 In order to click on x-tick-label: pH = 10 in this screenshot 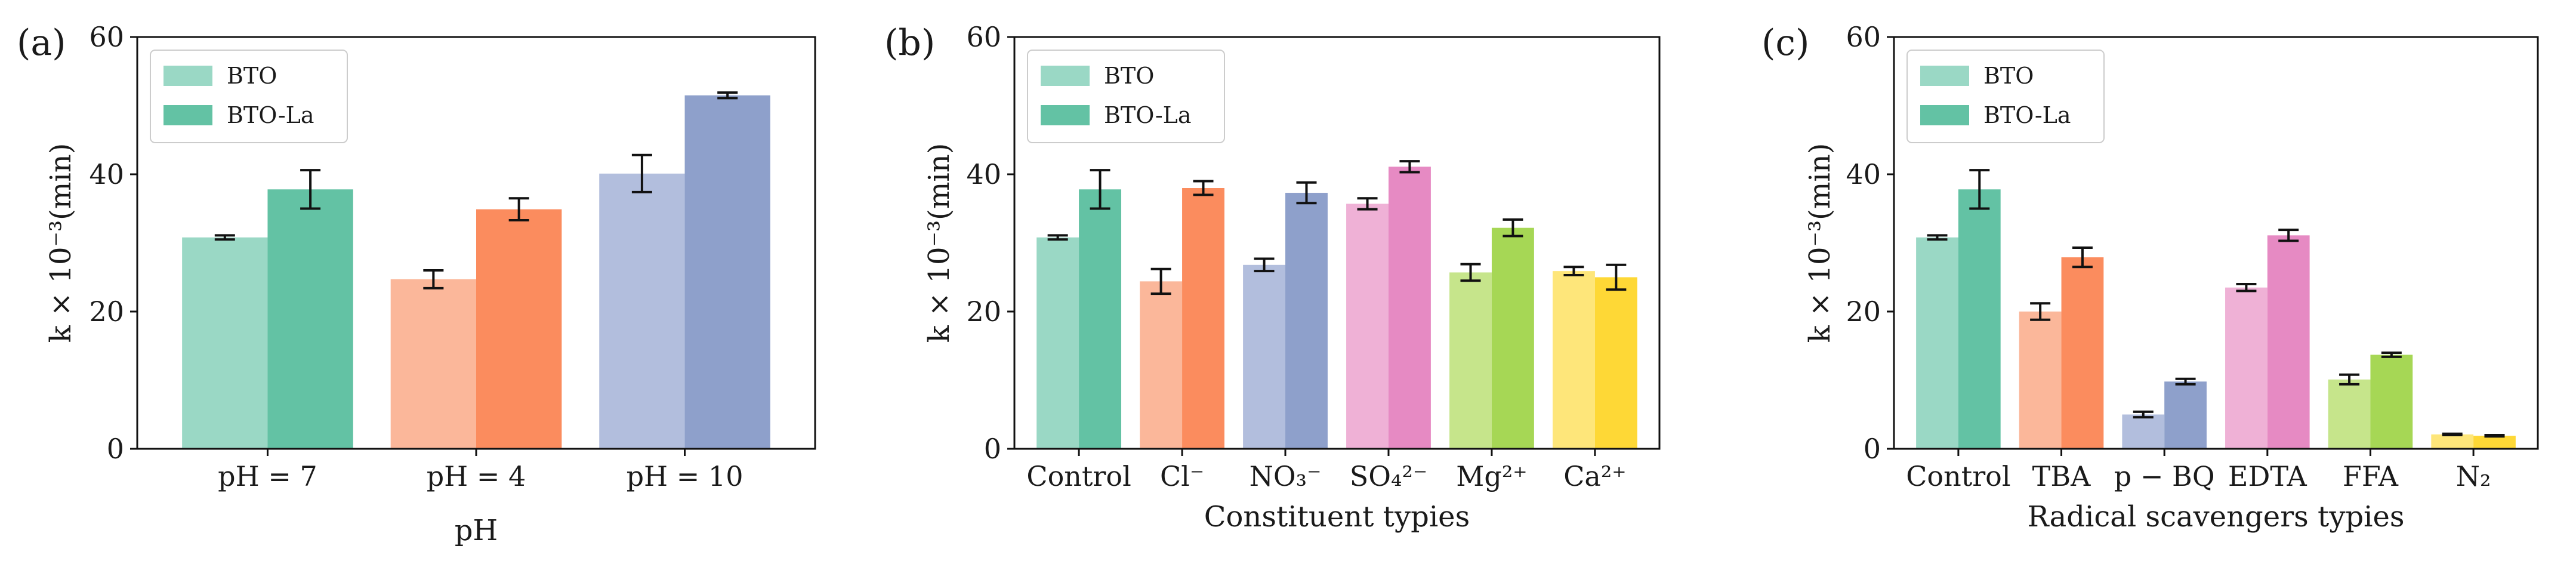, I will do `click(685, 476)`.